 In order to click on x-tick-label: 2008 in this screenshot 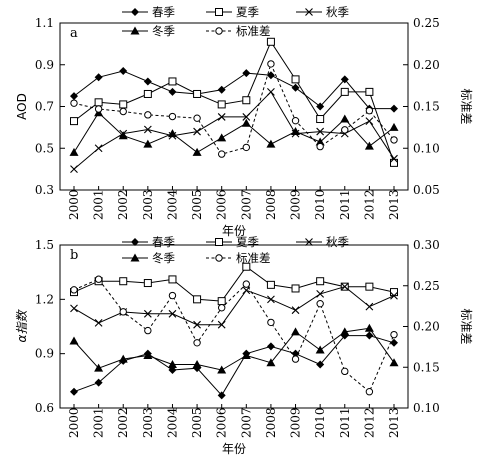, I will do `click(271, 422)`.